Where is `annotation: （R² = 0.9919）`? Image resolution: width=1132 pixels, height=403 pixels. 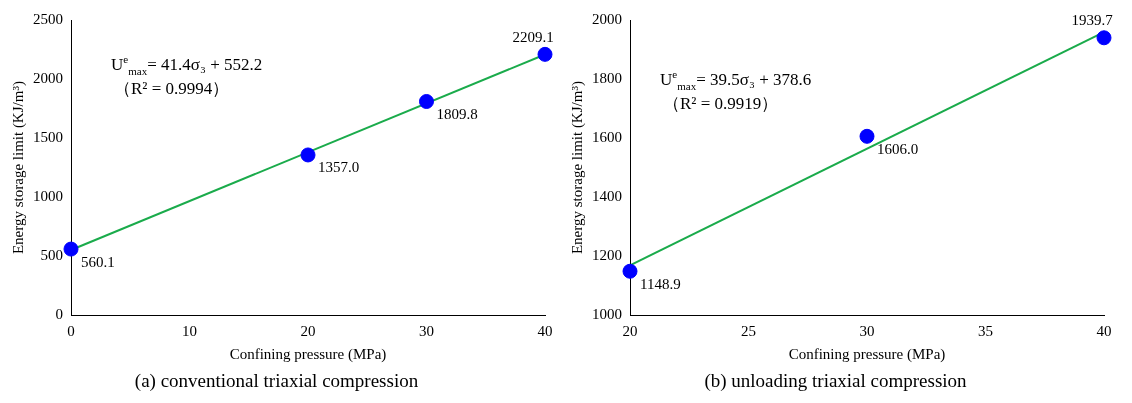 annotation: （R² = 0.9919） is located at coordinates (721, 103).